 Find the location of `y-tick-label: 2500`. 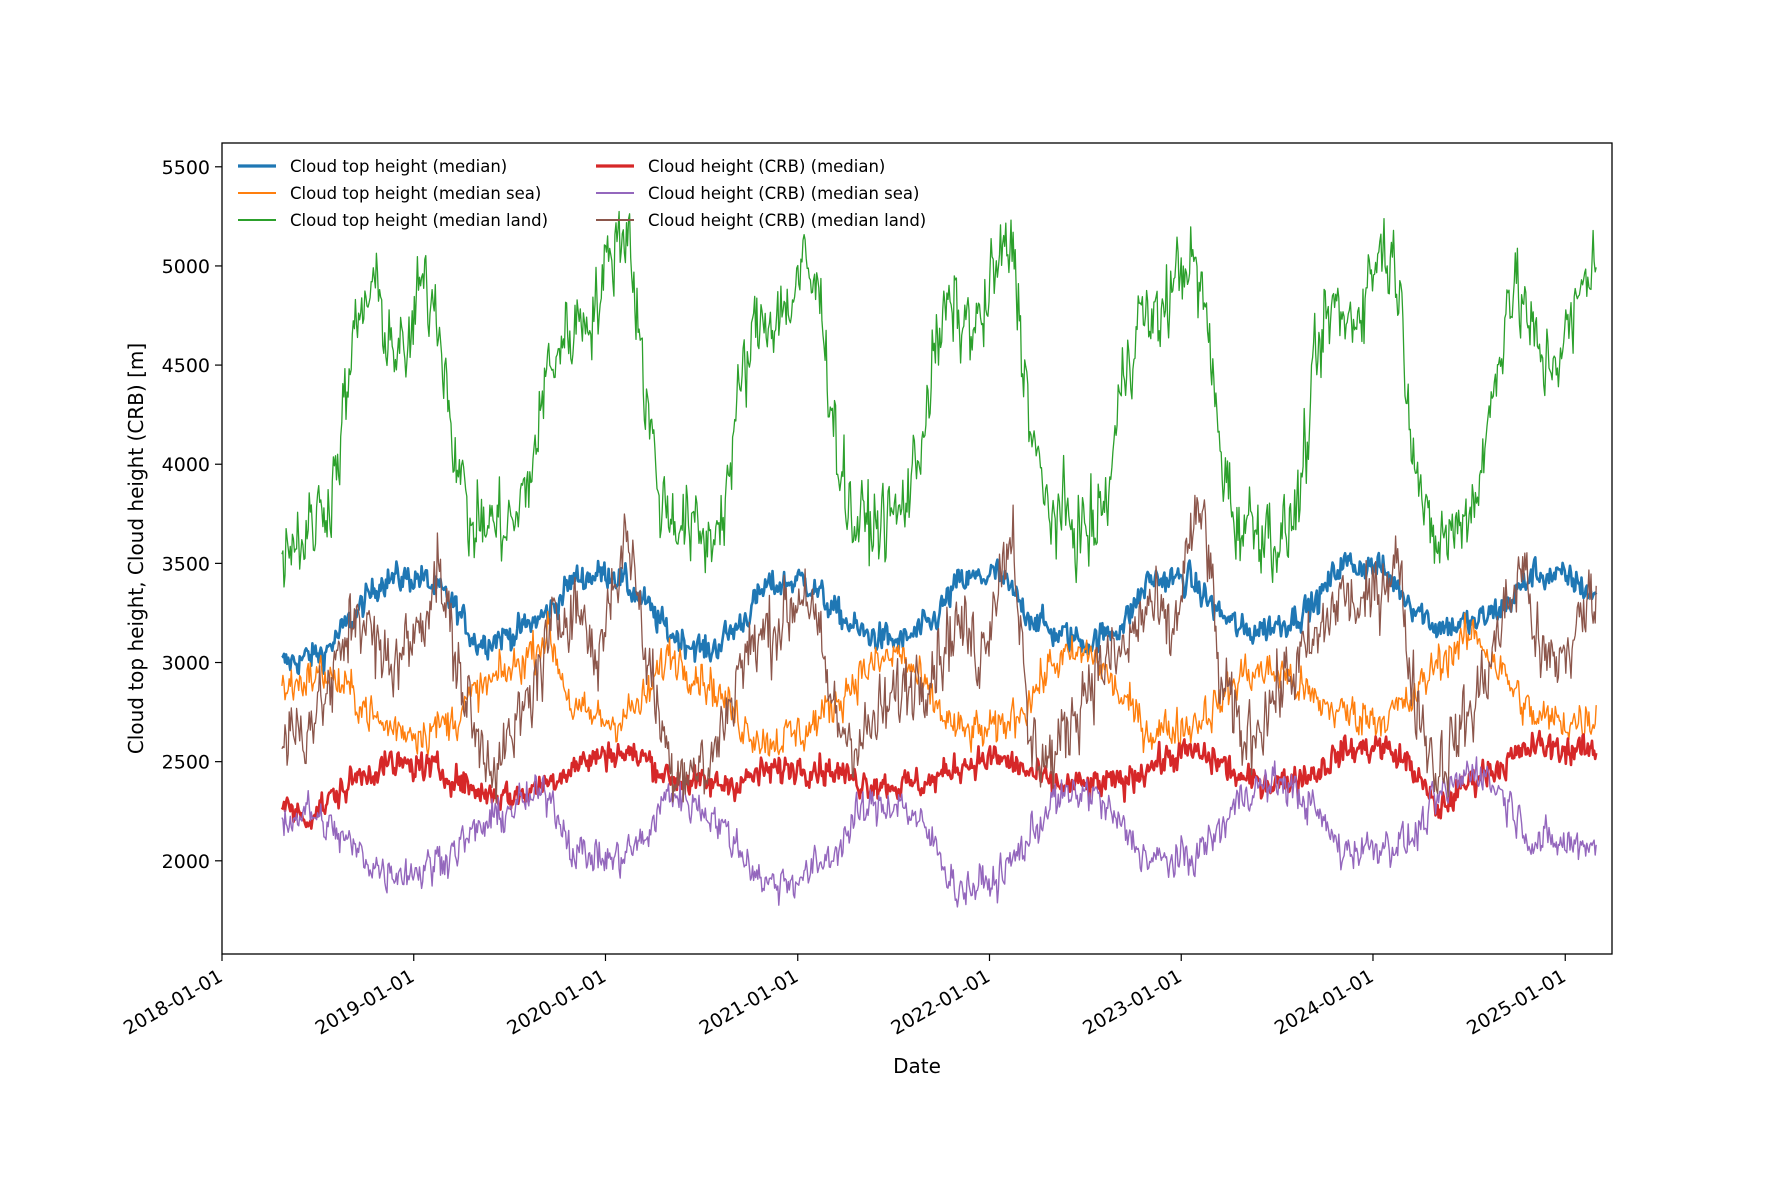

y-tick-label: 2500 is located at coordinates (186, 763).